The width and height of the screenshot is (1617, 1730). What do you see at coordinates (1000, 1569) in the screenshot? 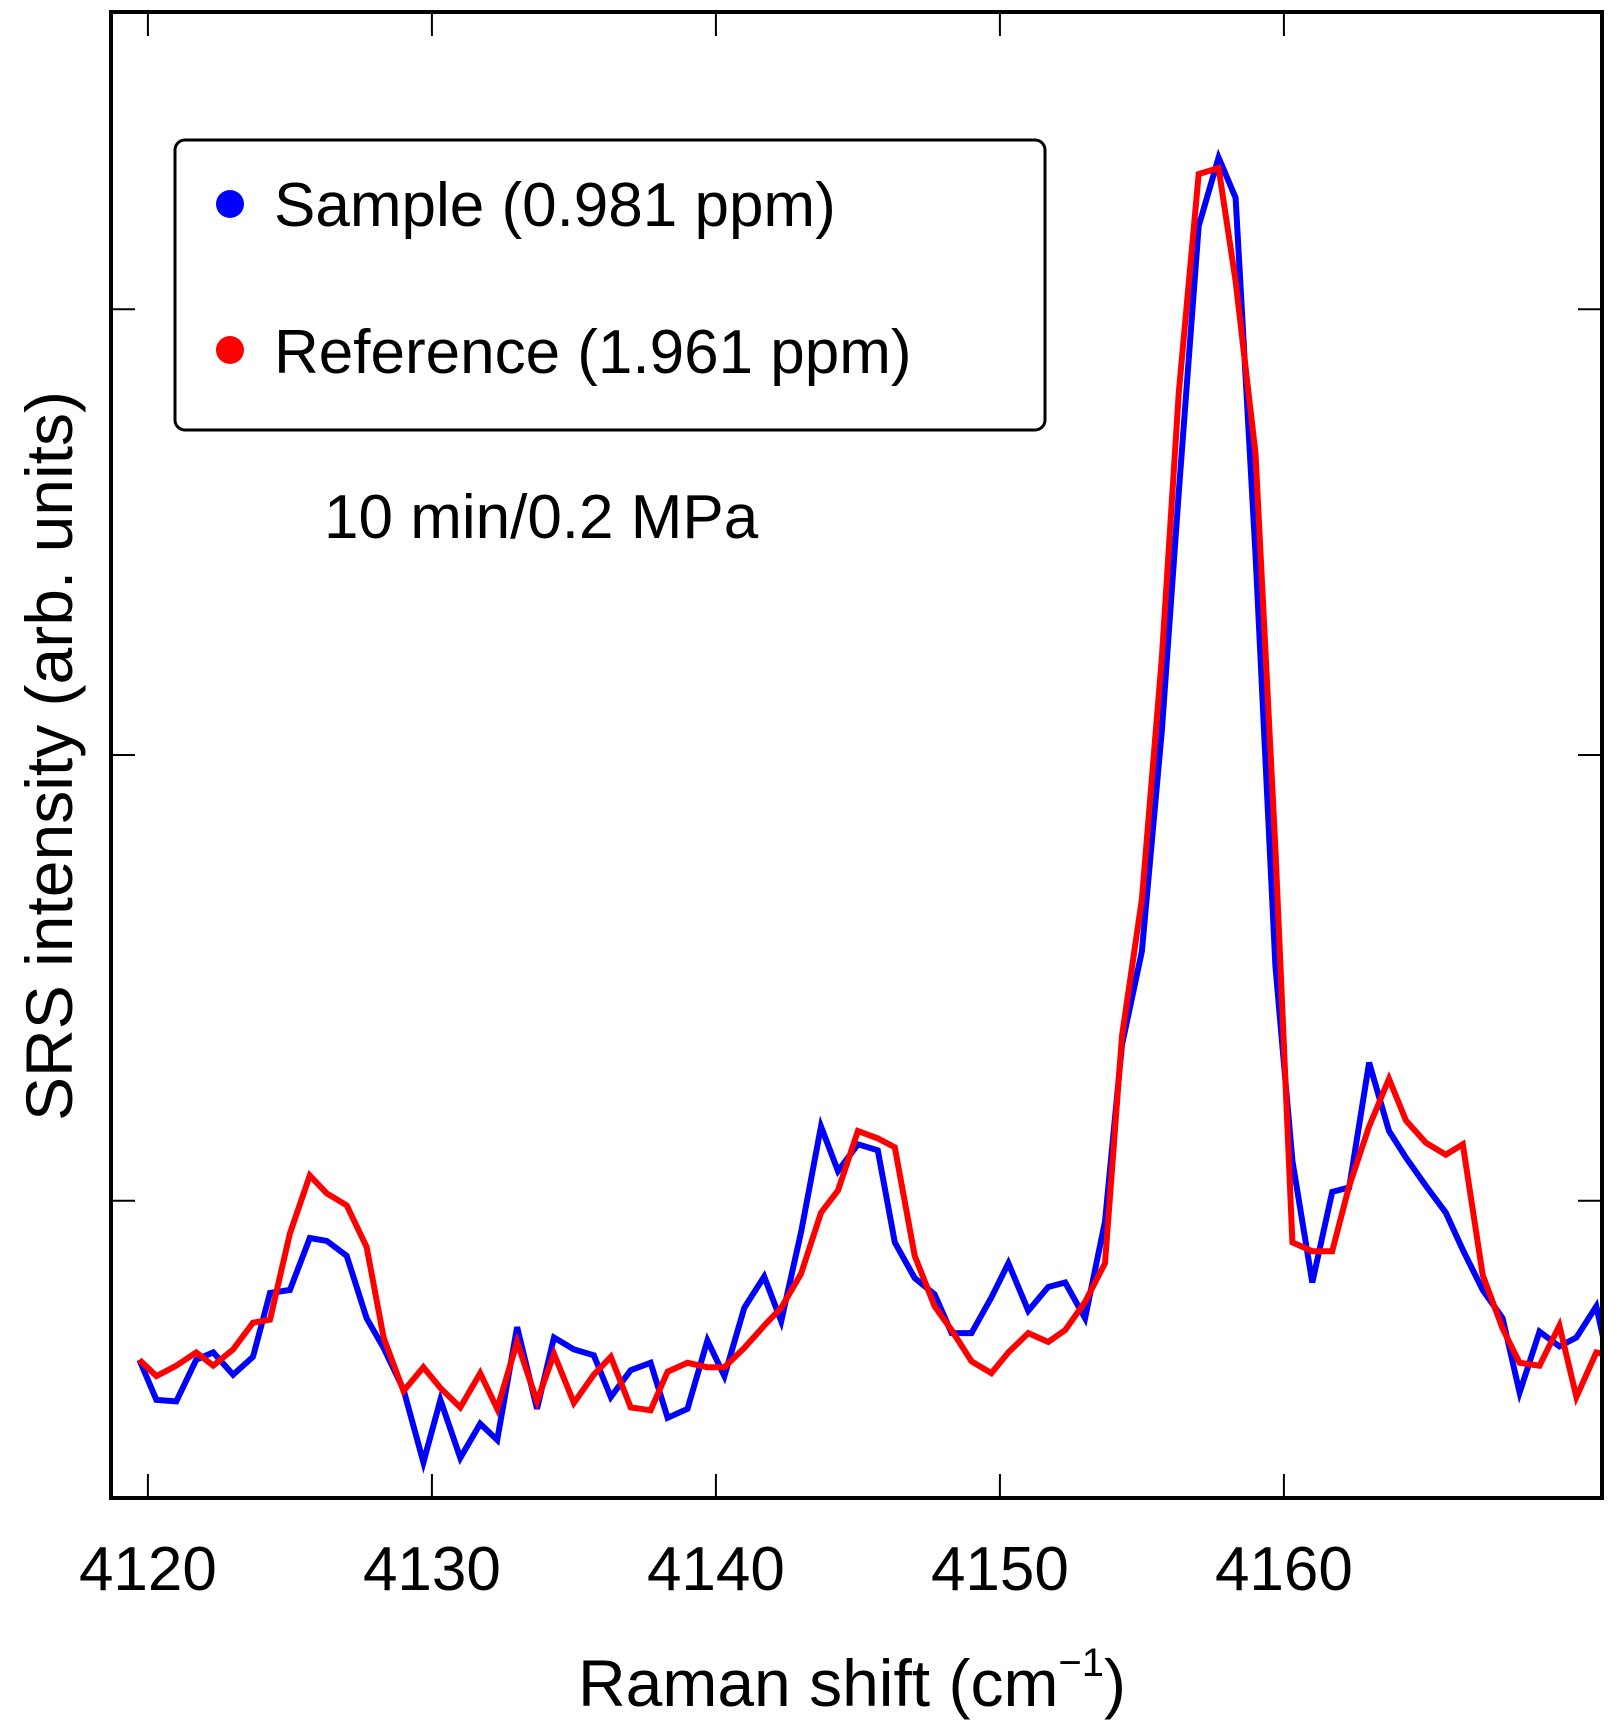
I see `x-tick-label-4150: 4150` at bounding box center [1000, 1569].